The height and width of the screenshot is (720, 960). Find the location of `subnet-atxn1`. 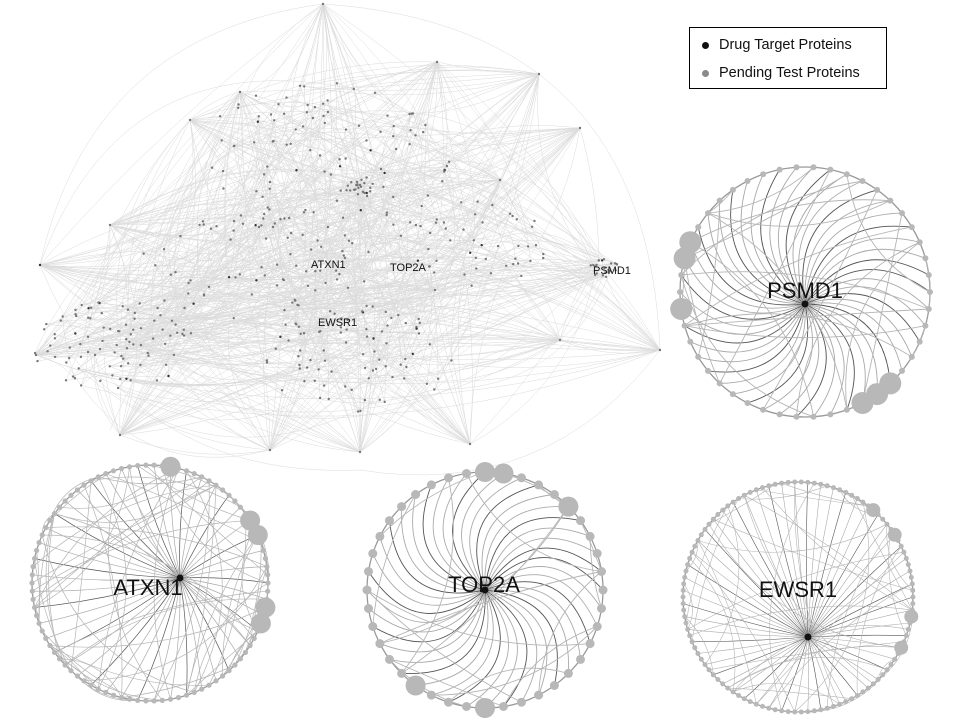

subnet-atxn1 is located at coordinates (152, 580).